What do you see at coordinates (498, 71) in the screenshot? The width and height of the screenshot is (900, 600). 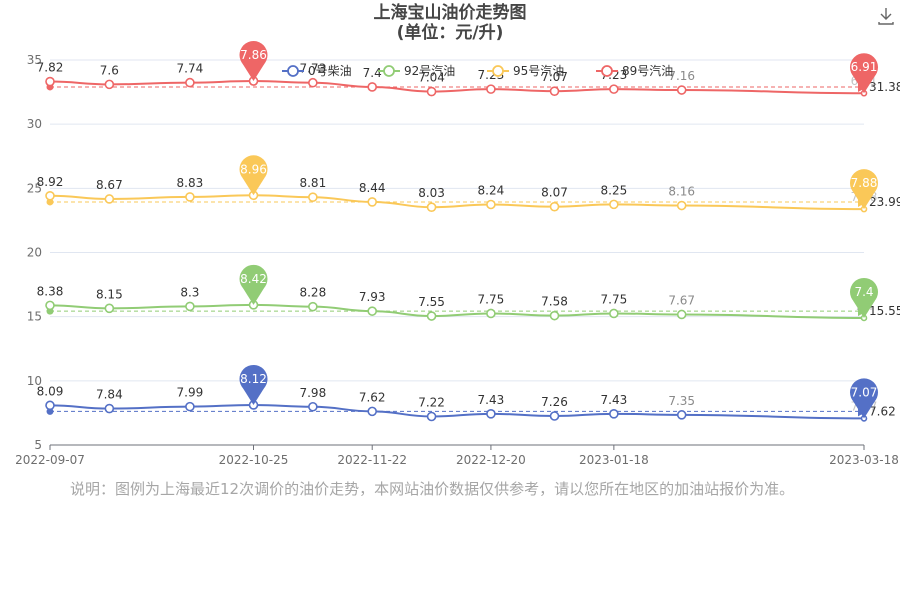 I see `legend-marker` at bounding box center [498, 71].